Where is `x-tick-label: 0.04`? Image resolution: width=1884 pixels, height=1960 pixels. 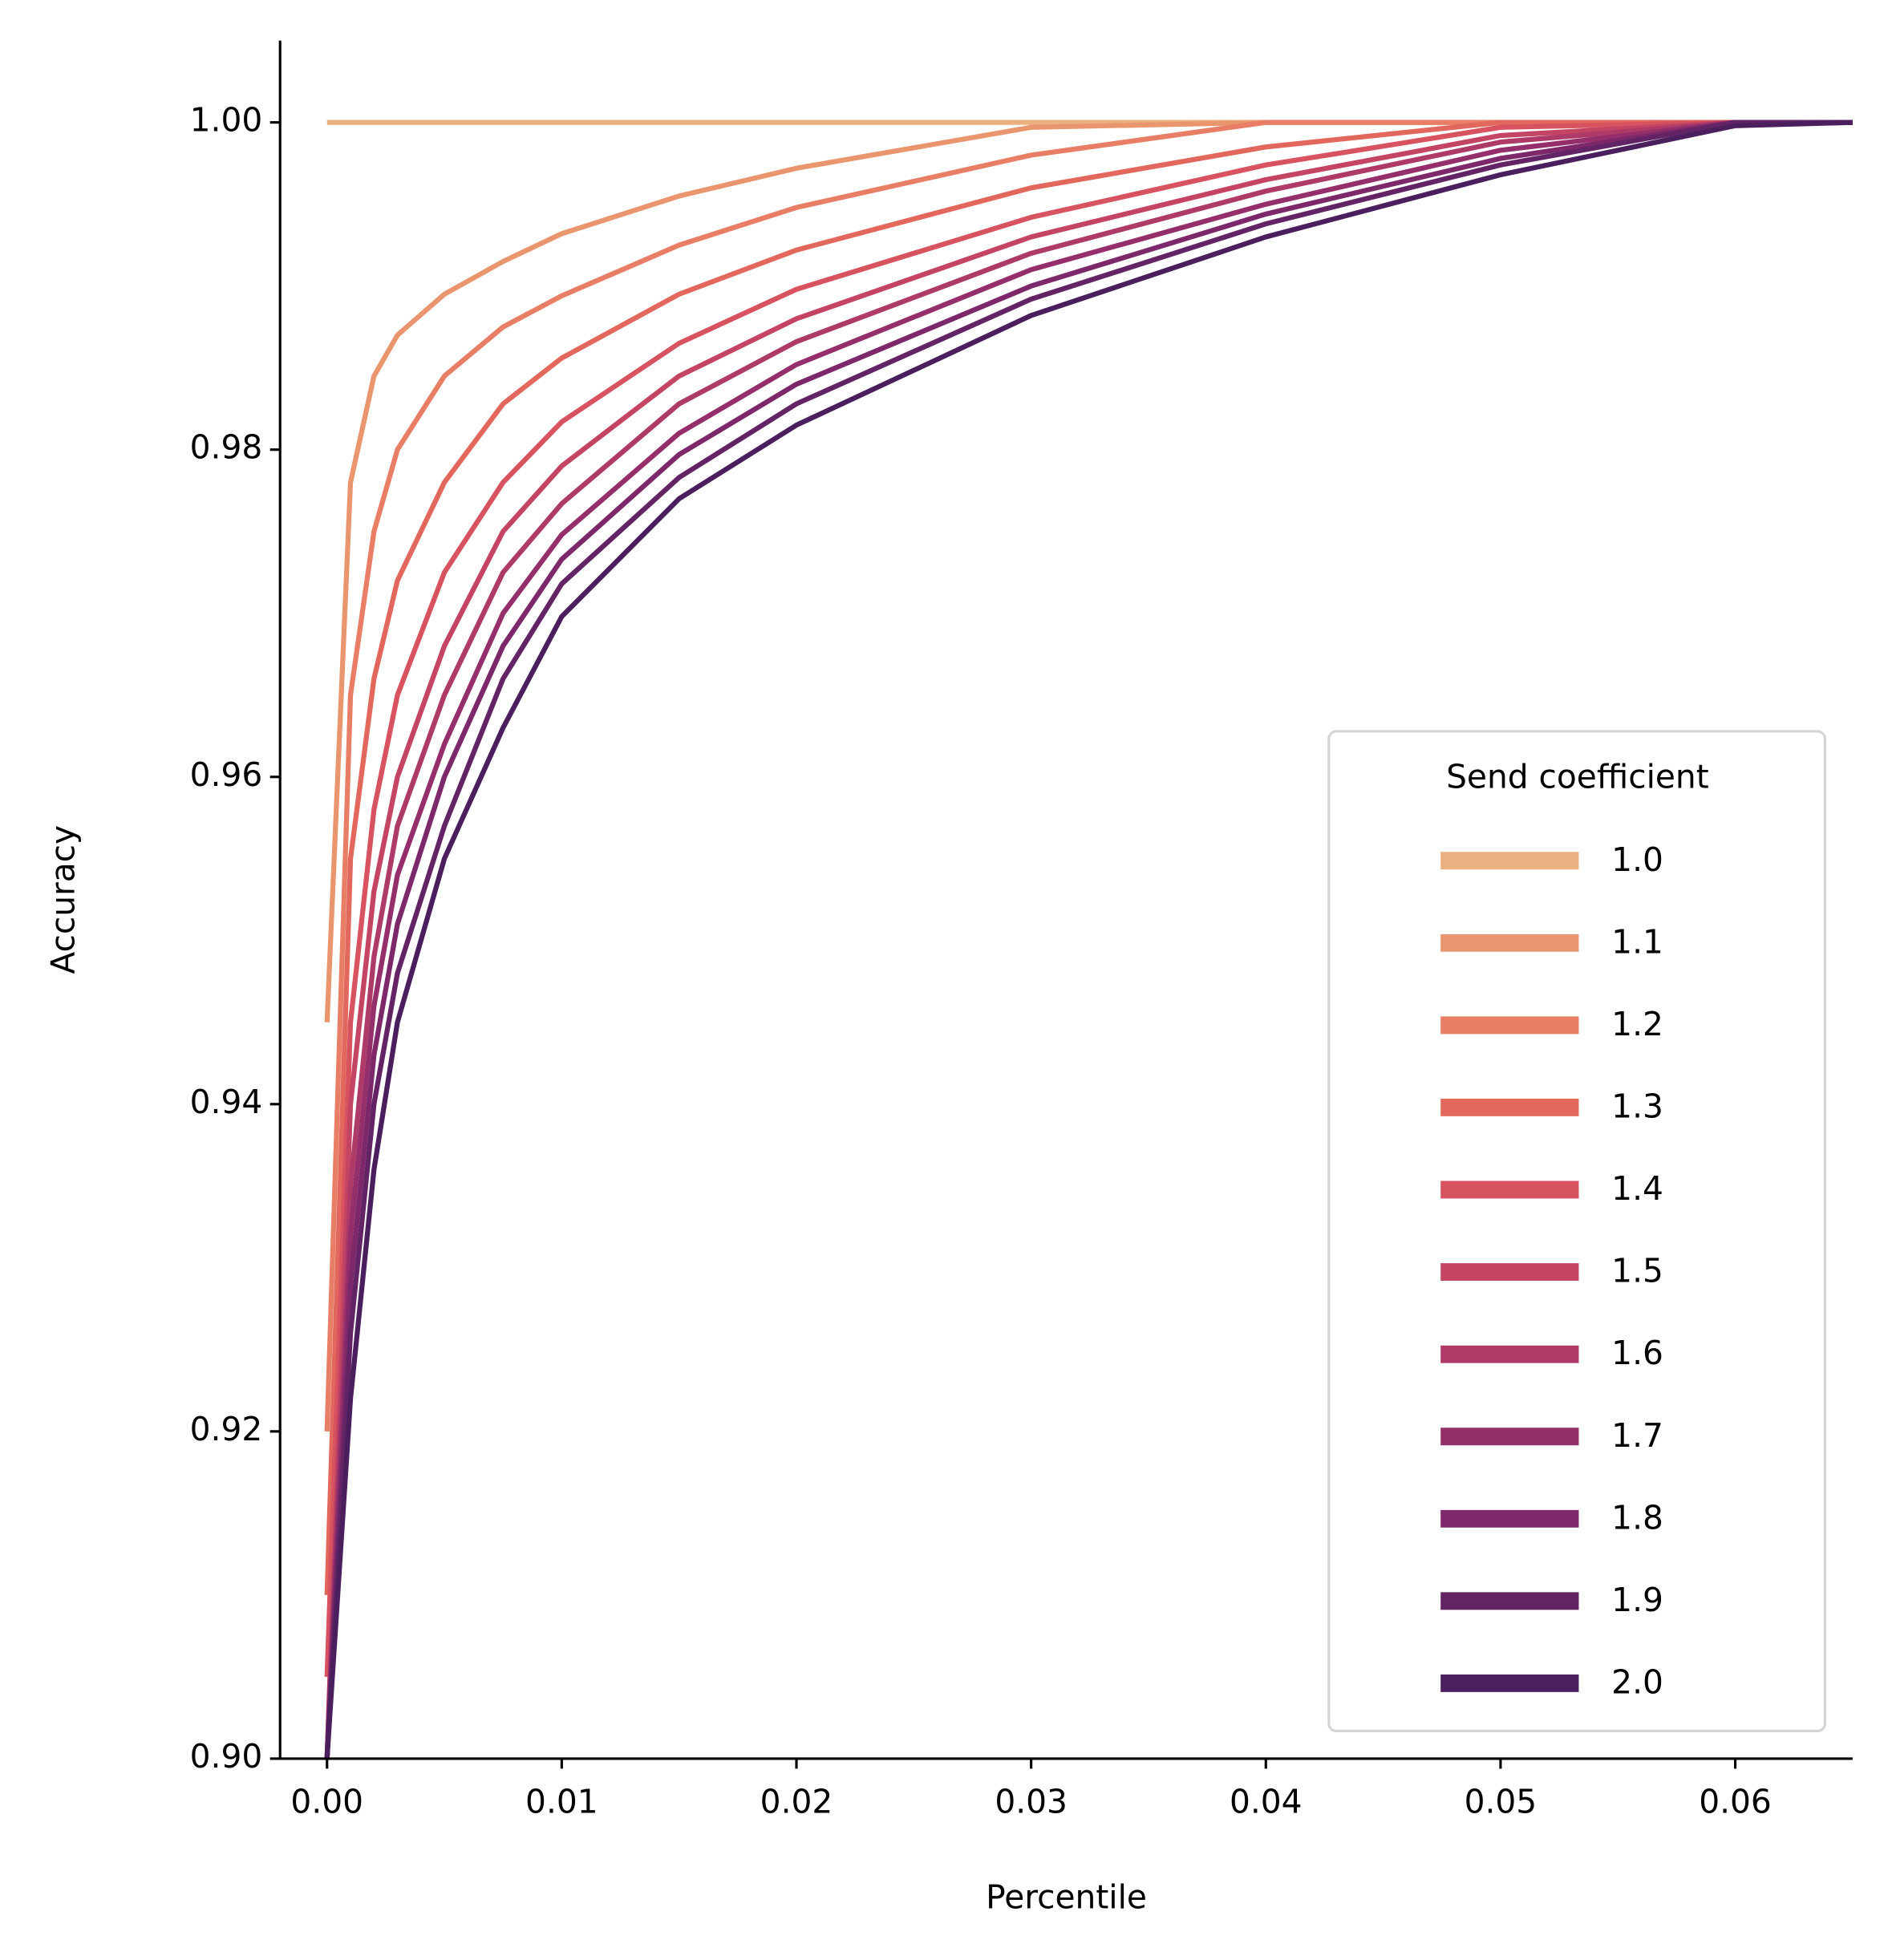 x-tick-label: 0.04 is located at coordinates (1266, 1801).